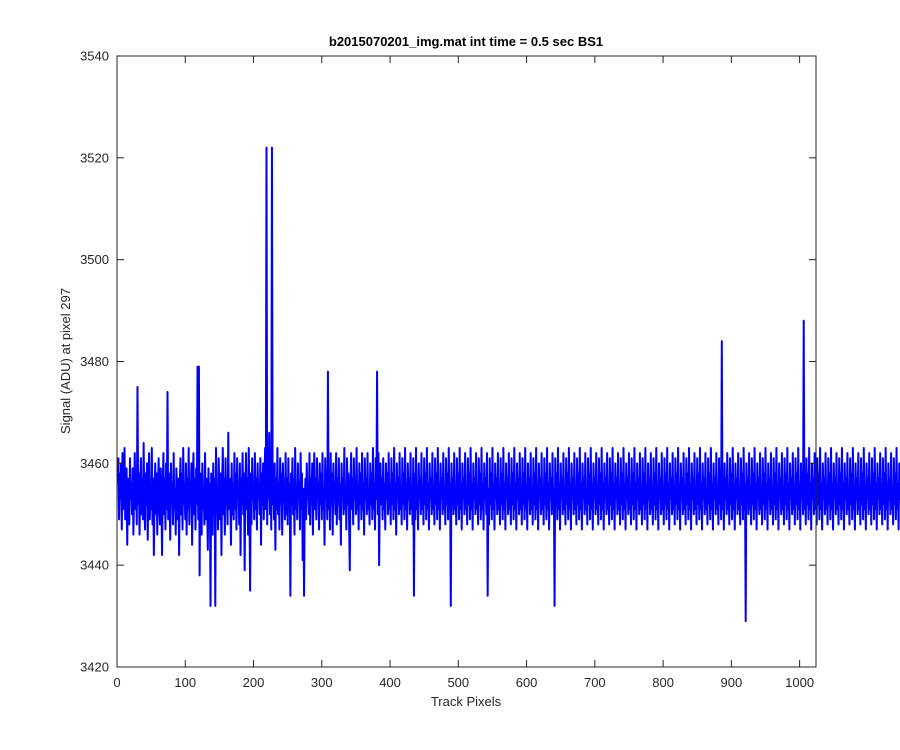  I want to click on x-tick-label: 500, so click(458, 682).